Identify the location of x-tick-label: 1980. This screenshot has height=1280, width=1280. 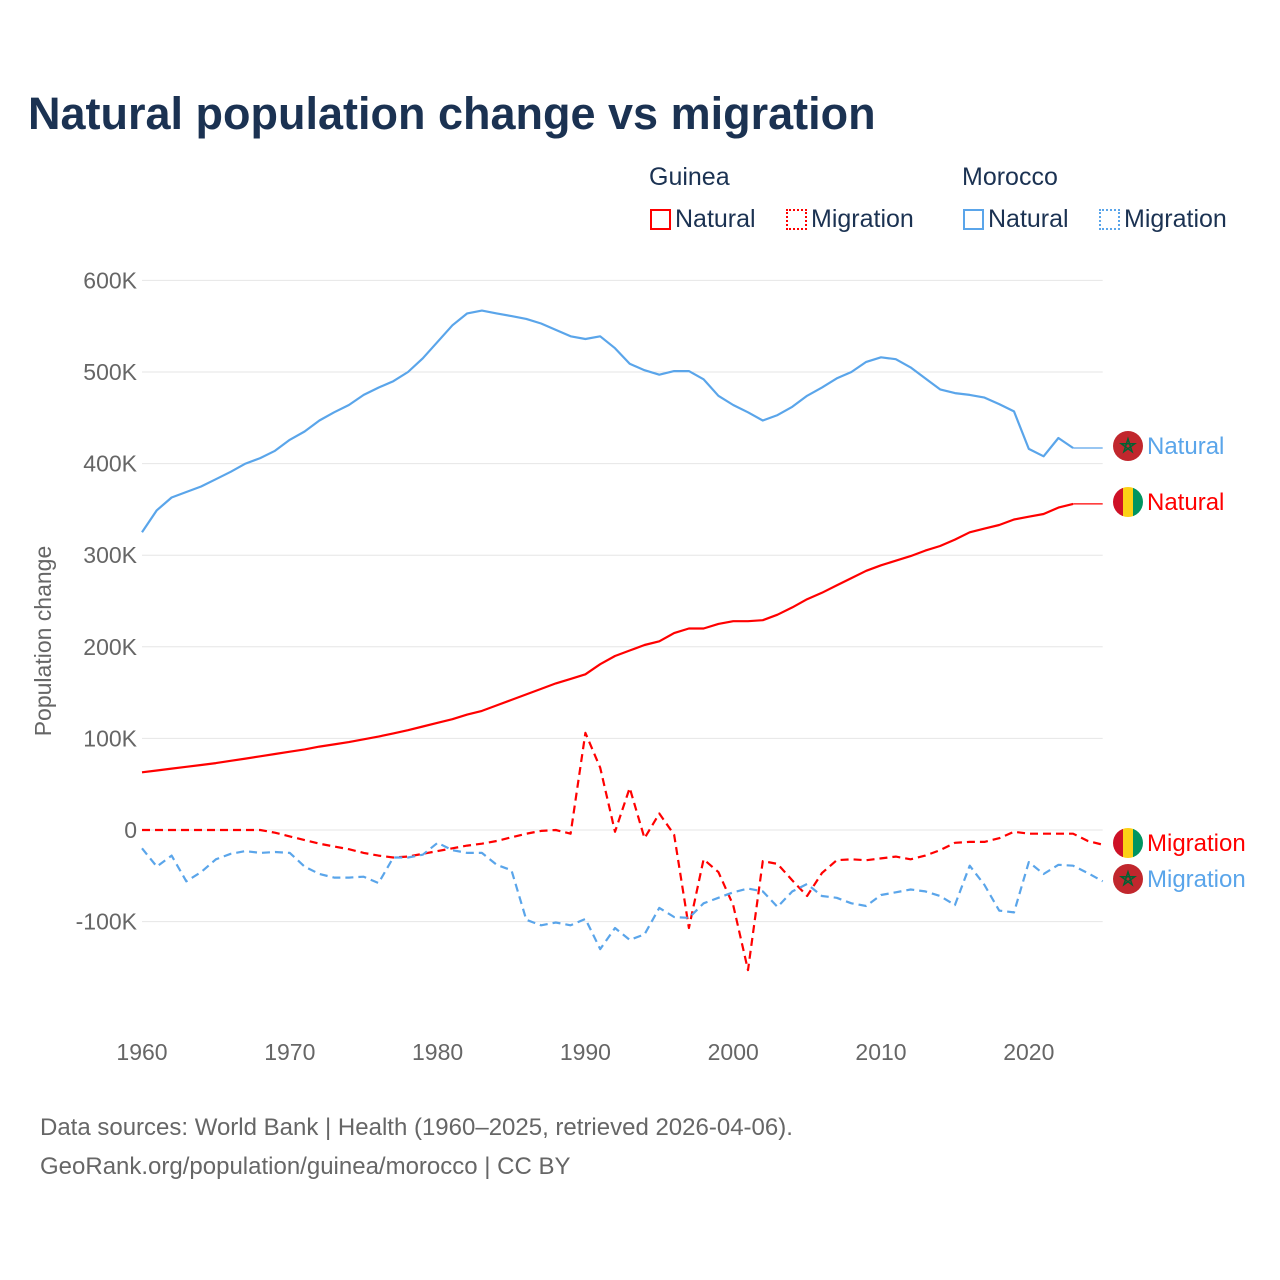
(437, 1052).